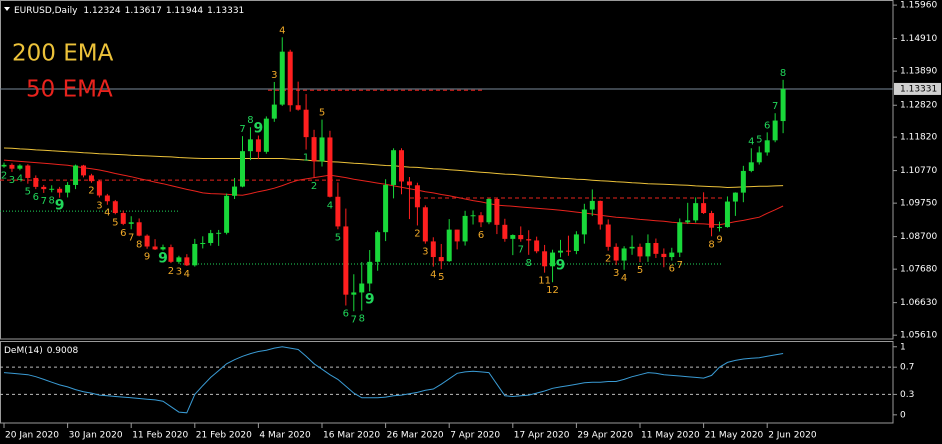  What do you see at coordinates (918, 270) in the screenshot?
I see `y-tick-label: 1.07680` at bounding box center [918, 270].